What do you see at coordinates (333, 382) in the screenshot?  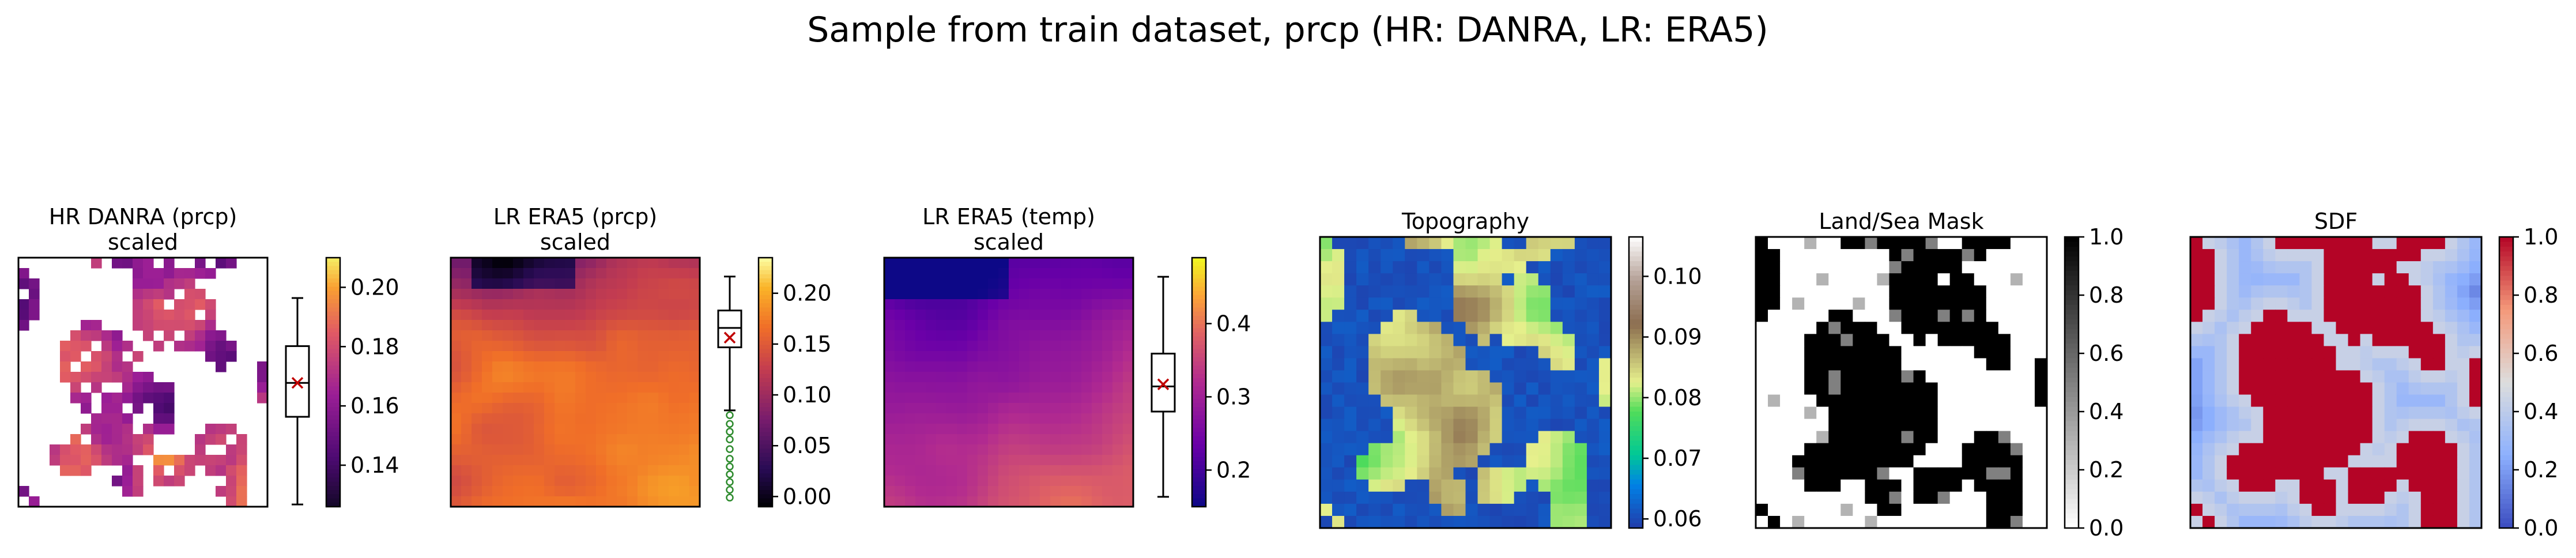 I see `colorbar-frame` at bounding box center [333, 382].